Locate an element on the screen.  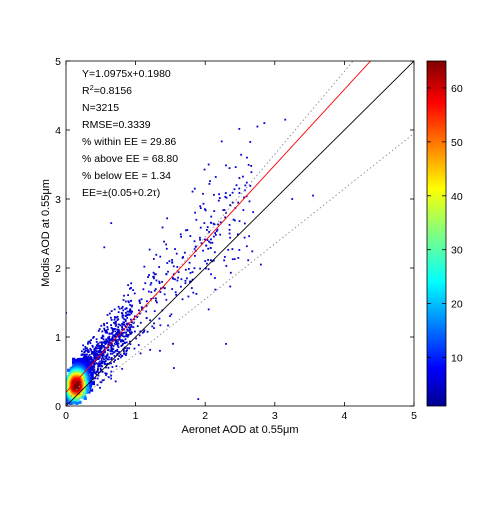
x-tick-label: 0 is located at coordinates (66, 416).